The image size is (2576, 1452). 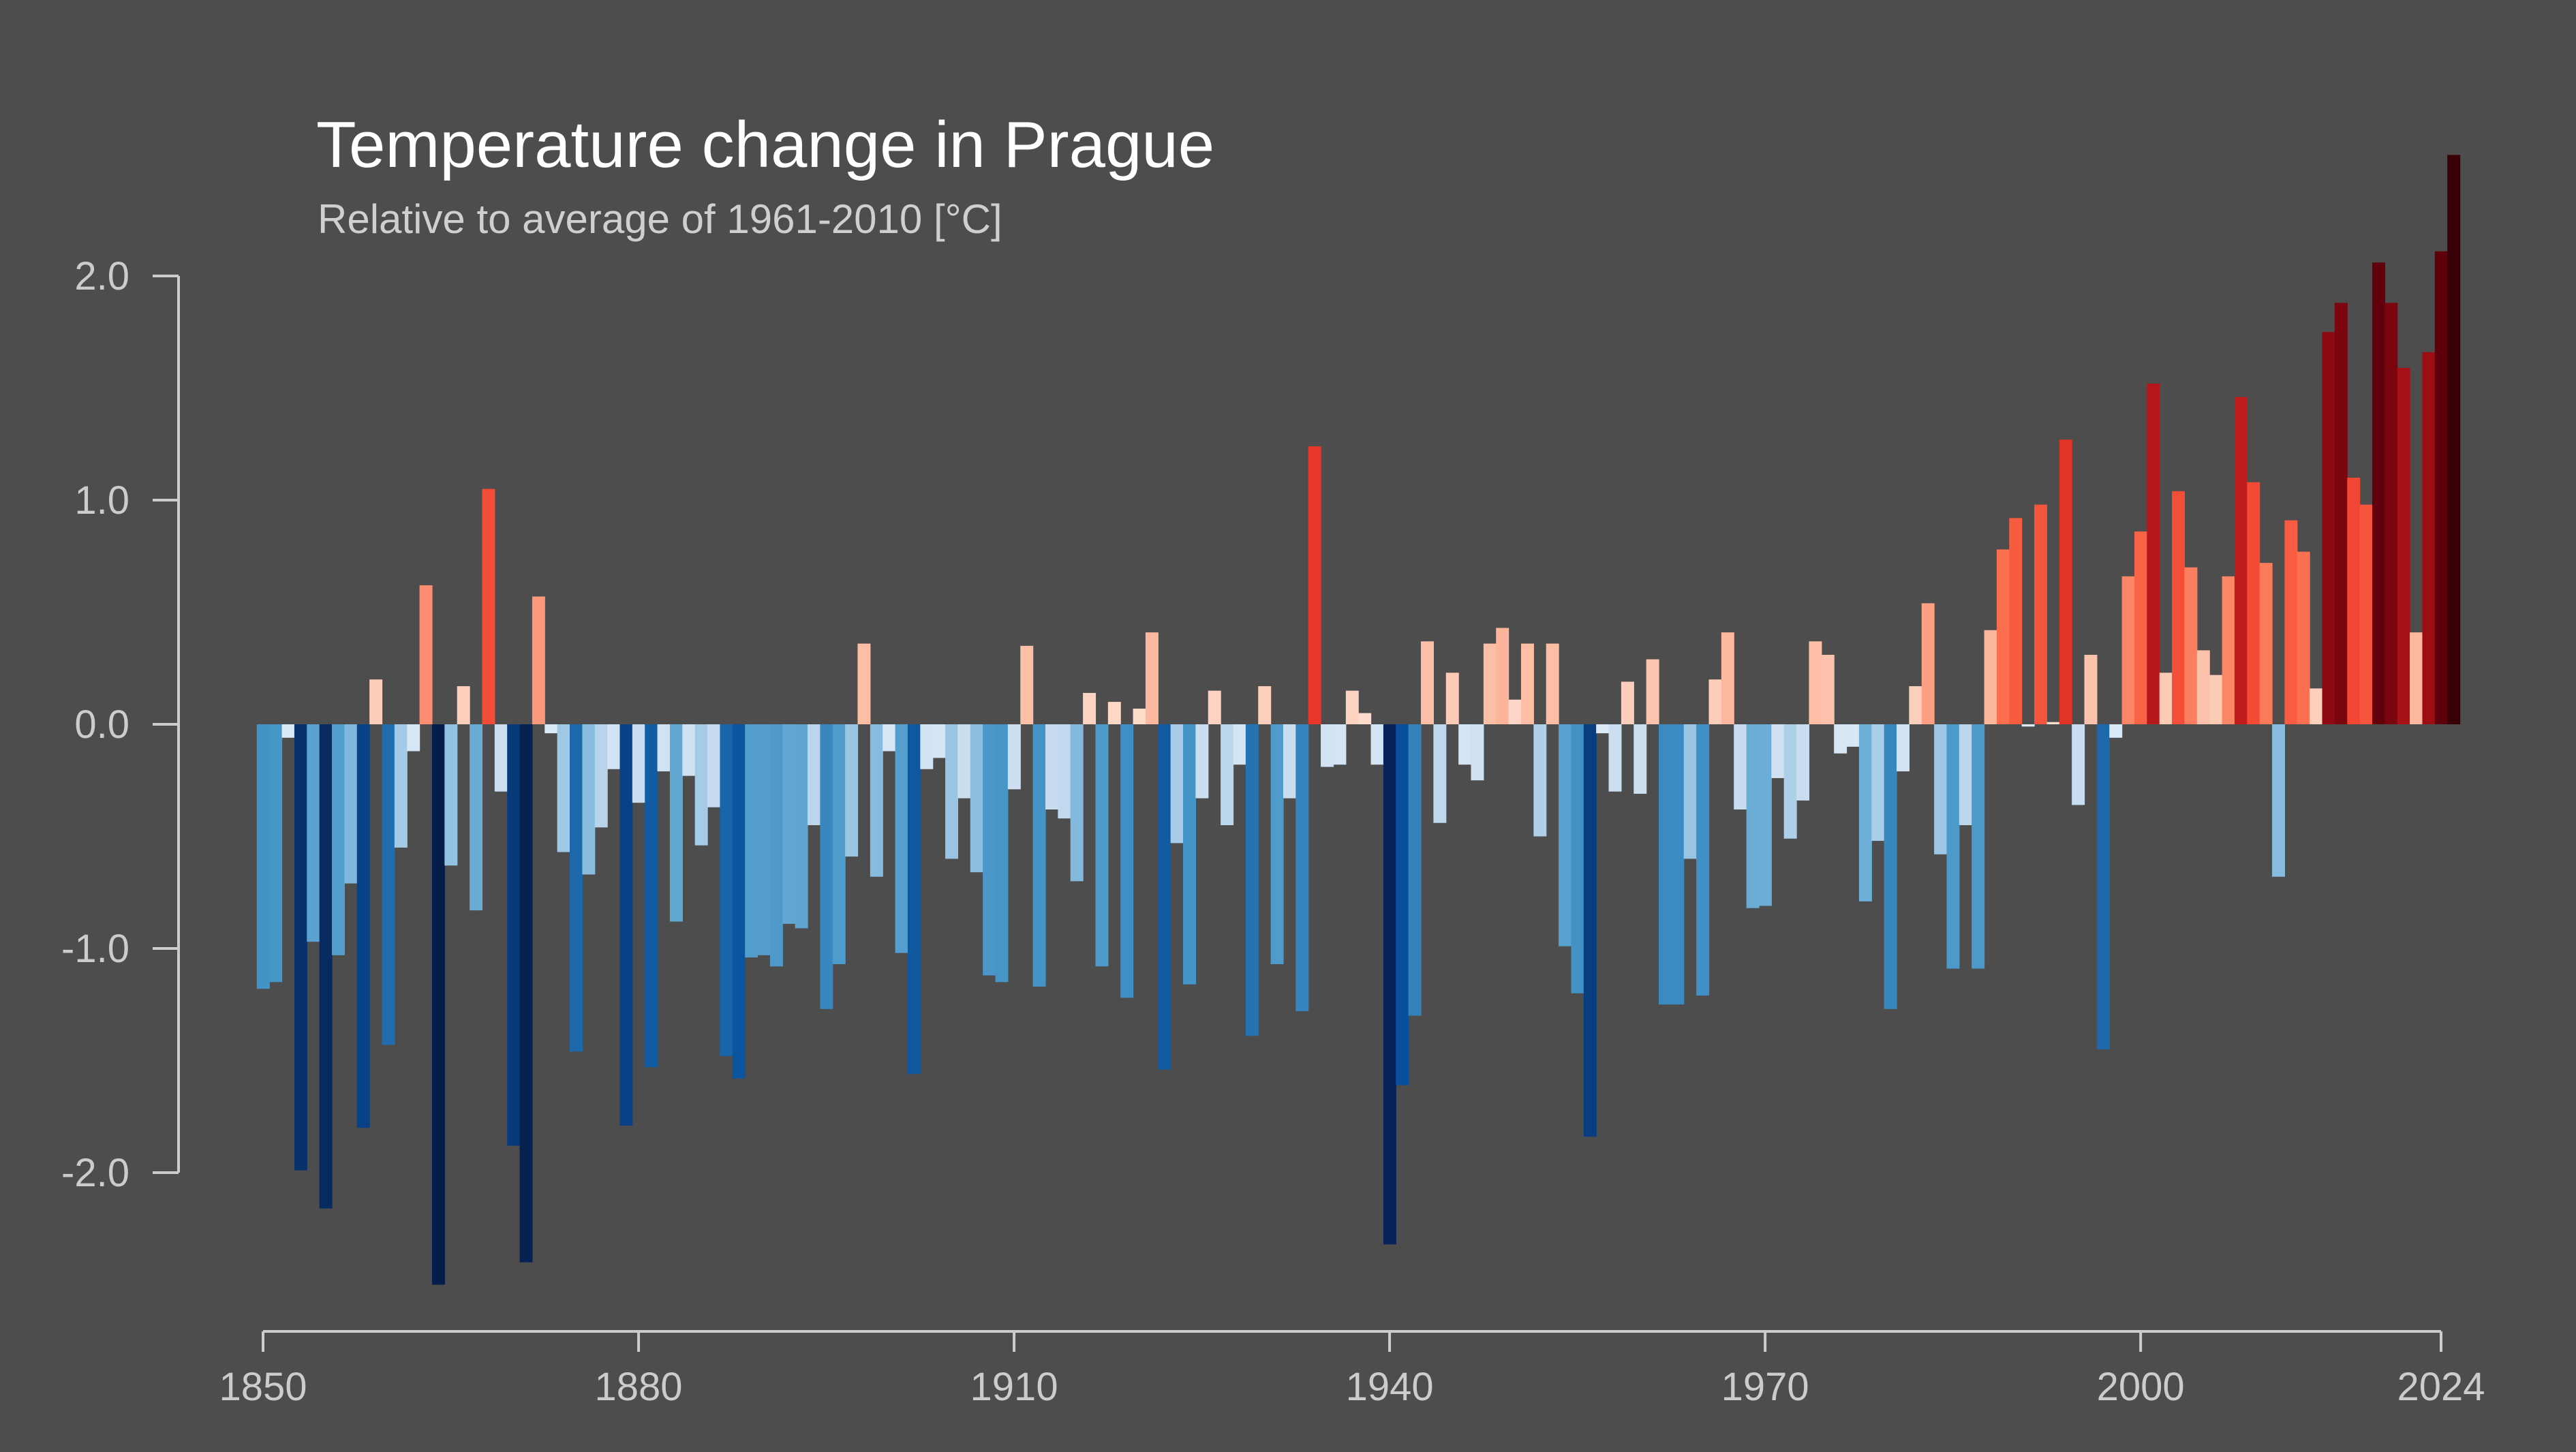 What do you see at coordinates (1566, 835) in the screenshot?
I see `bar-1954` at bounding box center [1566, 835].